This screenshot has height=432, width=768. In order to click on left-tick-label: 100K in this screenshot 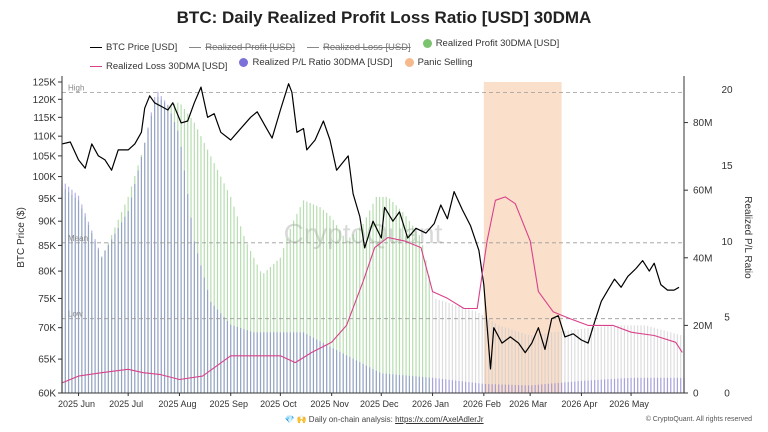, I will do `click(45, 177)`.